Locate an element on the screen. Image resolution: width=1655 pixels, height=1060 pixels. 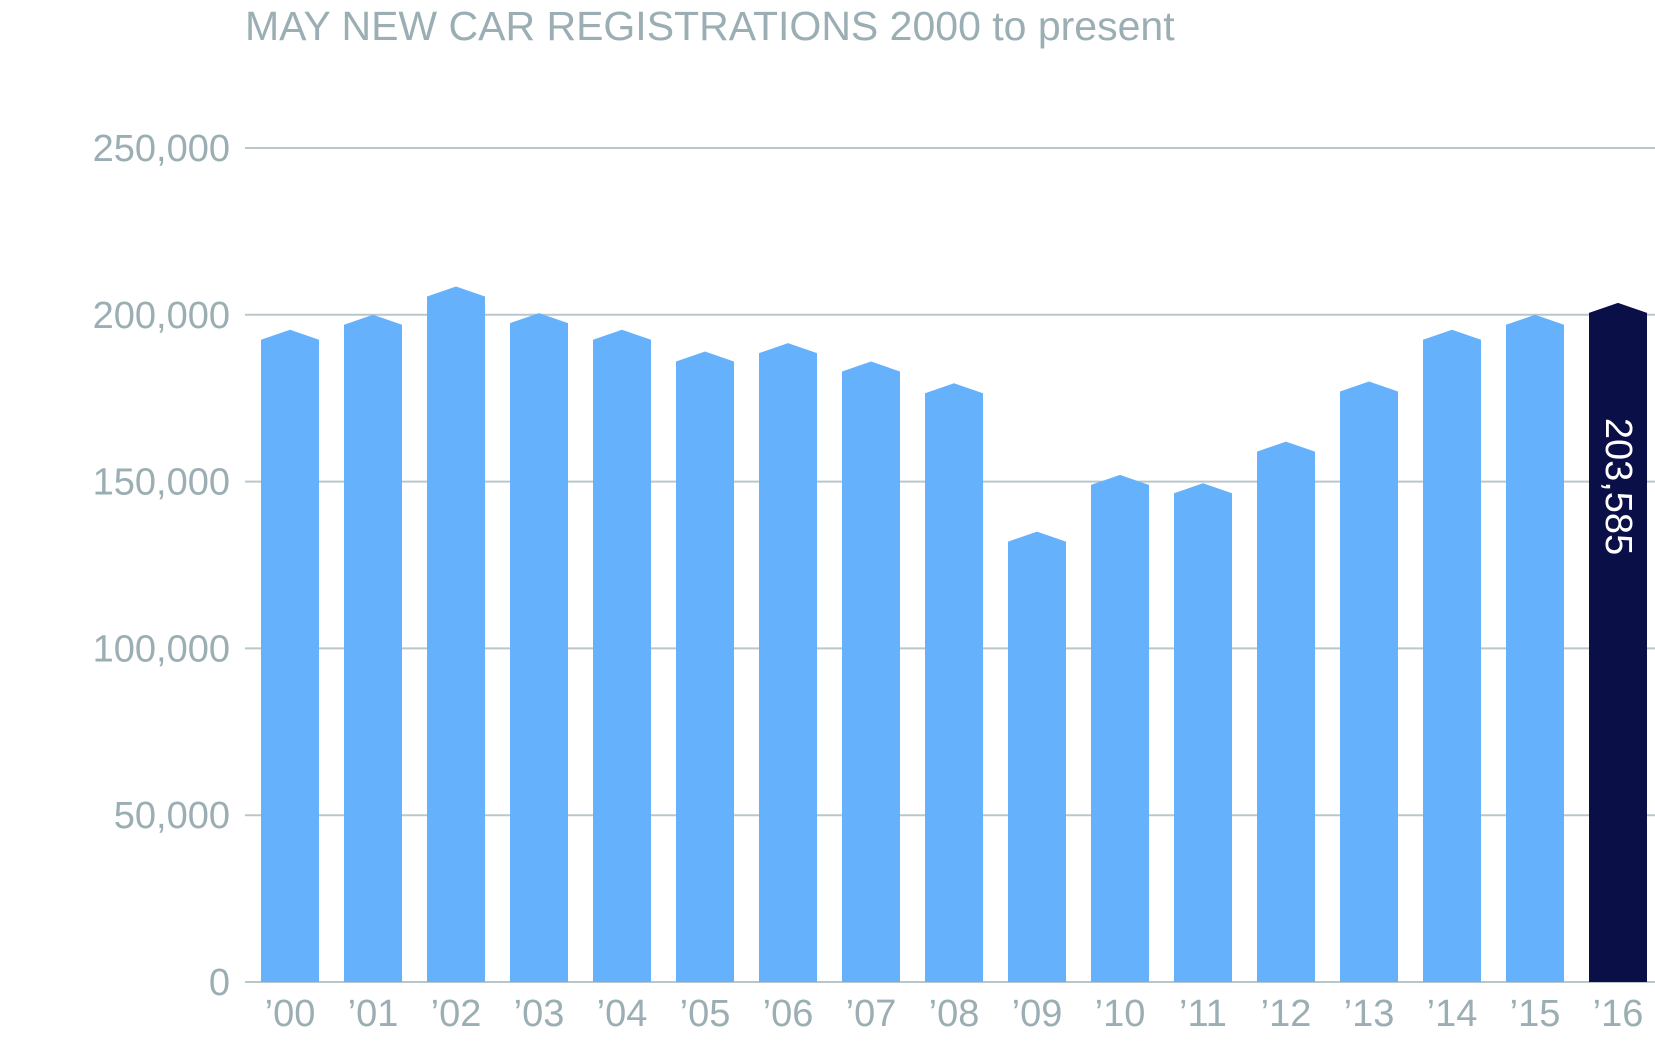
y-axis-ticks: 0 50,000 100,000 150,000 200,000 250,000 is located at coordinates (161, 566).